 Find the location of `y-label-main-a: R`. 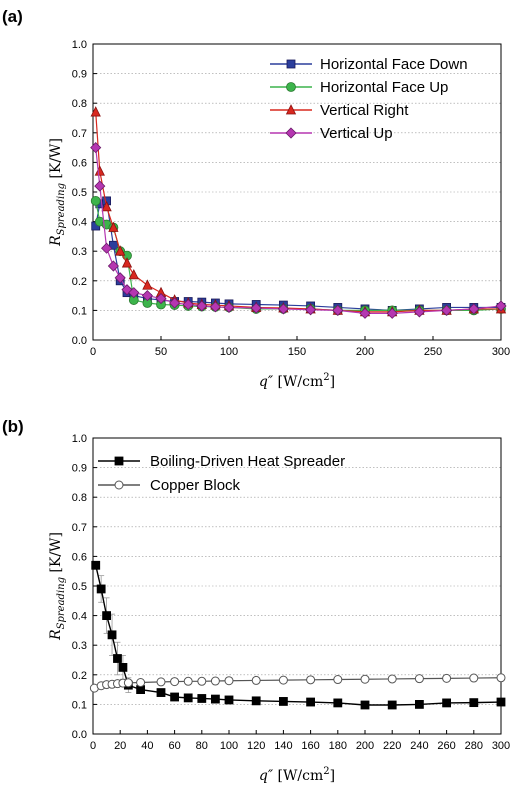

y-label-main-a: R is located at coordinates (56, 241).